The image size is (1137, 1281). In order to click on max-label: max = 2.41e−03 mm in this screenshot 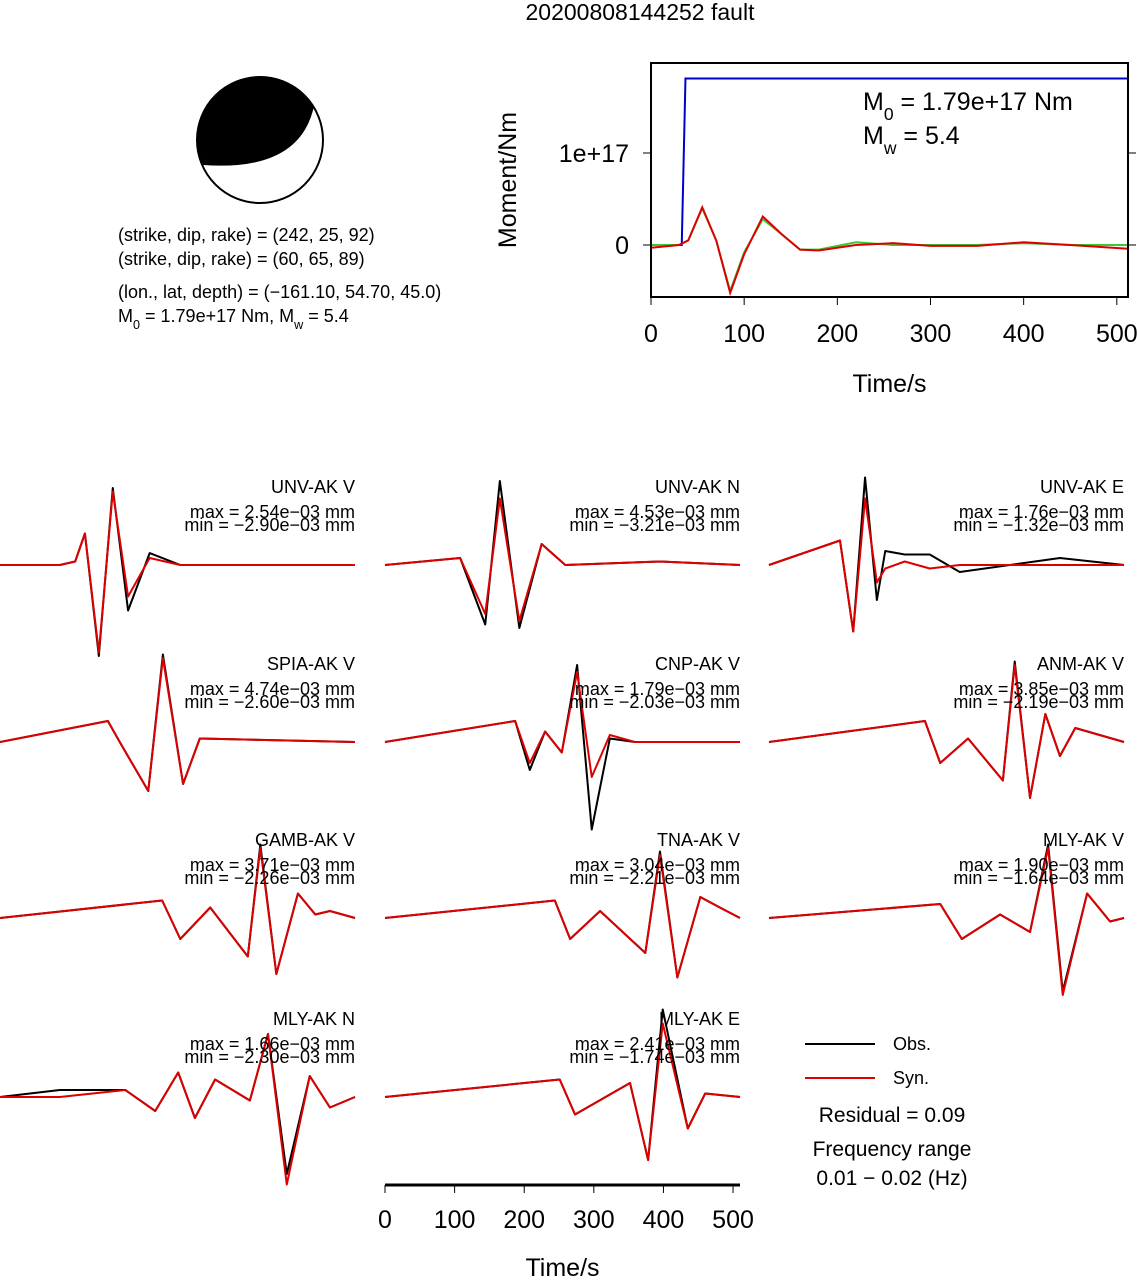, I will do `click(657, 1044)`.